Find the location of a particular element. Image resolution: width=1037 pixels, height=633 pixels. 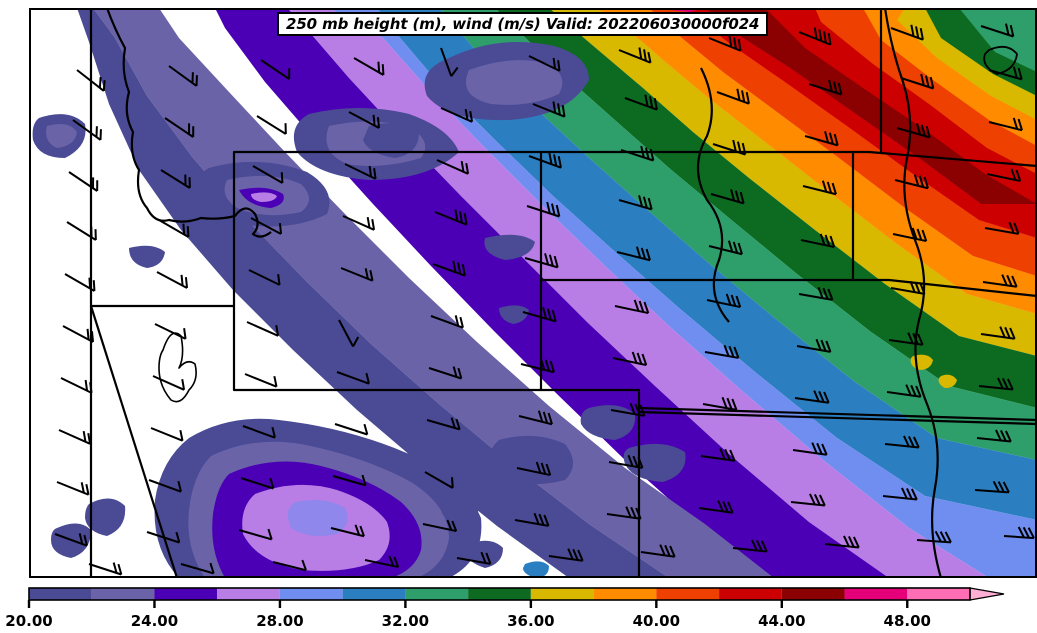

colorbar-outline is located at coordinates (499, 594).